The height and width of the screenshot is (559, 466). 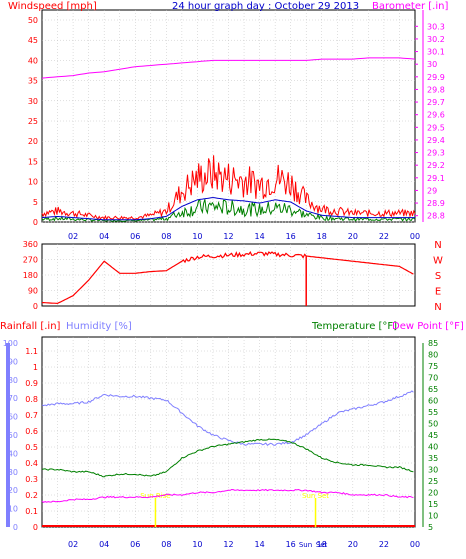 I want to click on windspeed-tick-label: 10, so click(x=33, y=182).